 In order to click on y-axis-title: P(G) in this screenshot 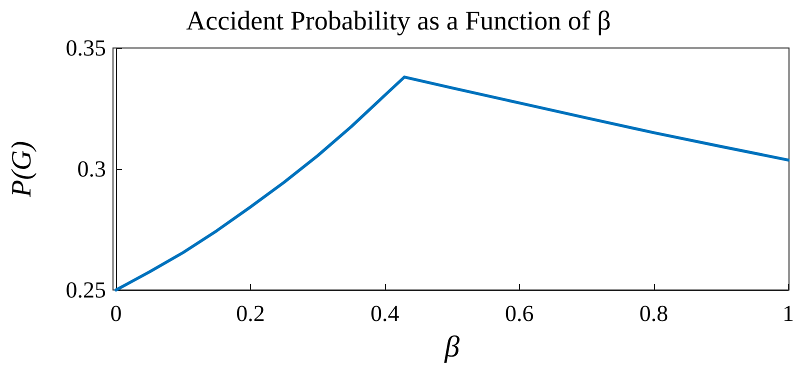, I will do `click(22, 169)`.